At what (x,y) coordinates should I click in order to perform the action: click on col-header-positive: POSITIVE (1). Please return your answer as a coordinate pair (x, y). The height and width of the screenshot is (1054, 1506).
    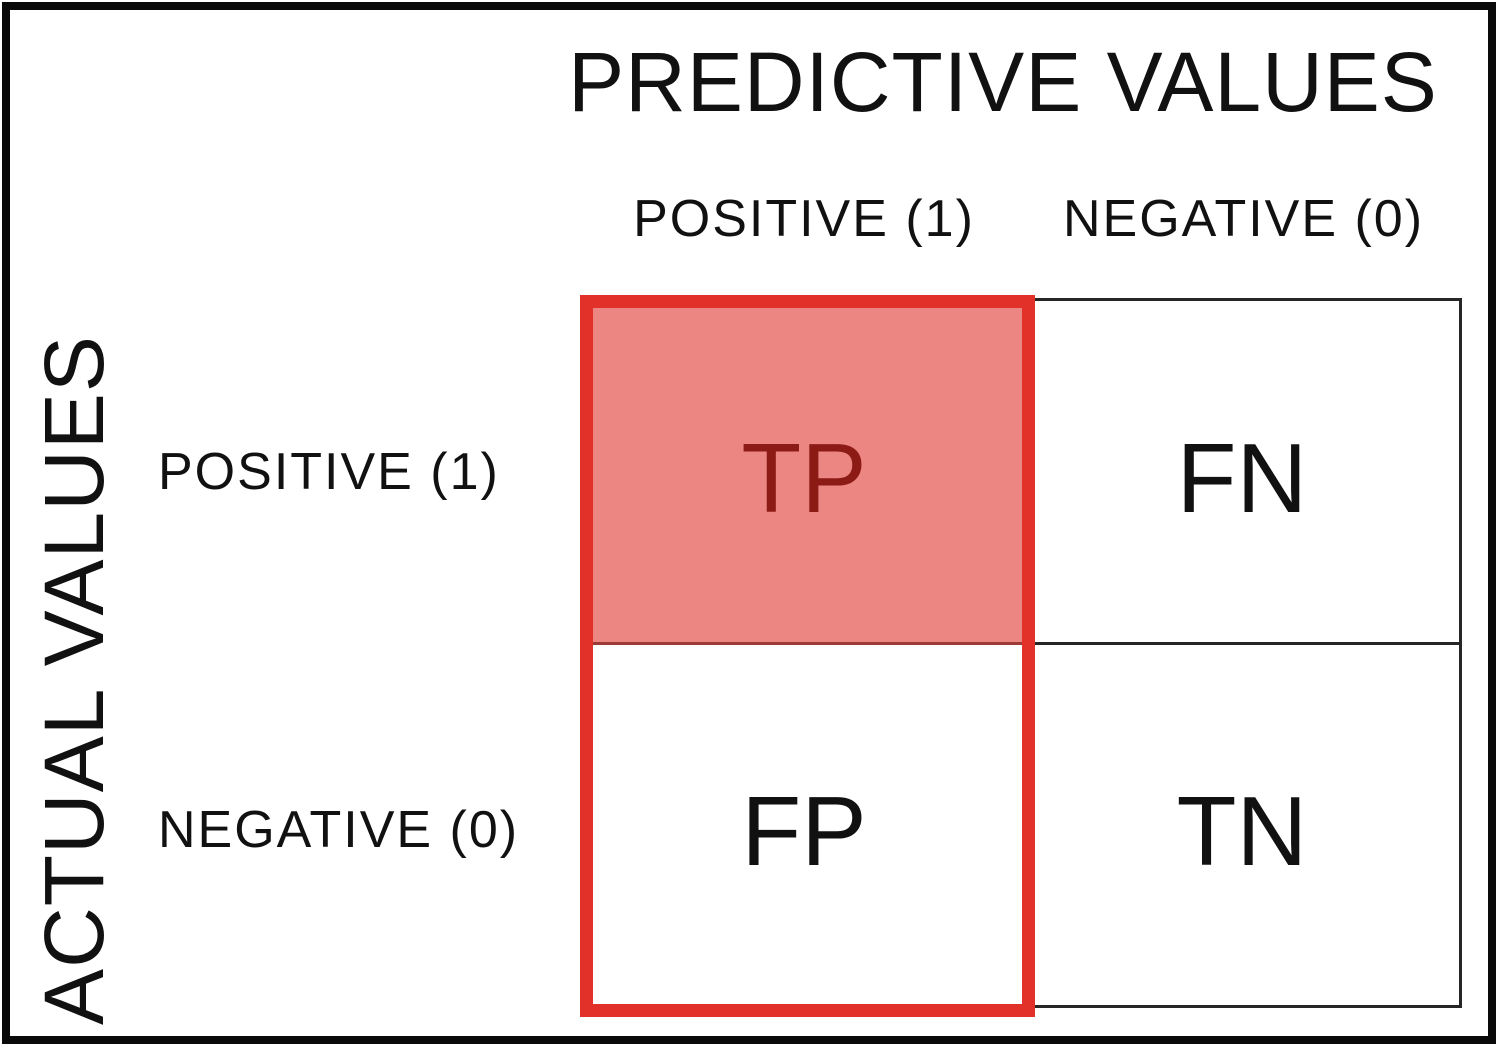
    Looking at the image, I should click on (804, 219).